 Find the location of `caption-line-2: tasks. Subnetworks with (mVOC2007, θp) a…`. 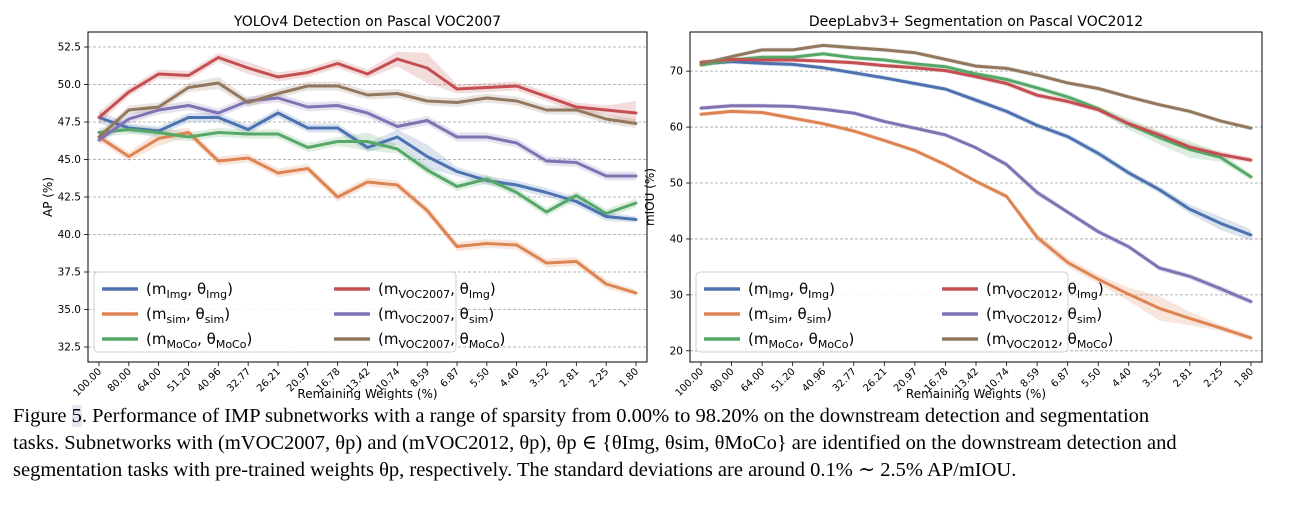

caption-line-2: tasks. Subnetworks with (mVOC2007, θp) a… is located at coordinates (595, 443).